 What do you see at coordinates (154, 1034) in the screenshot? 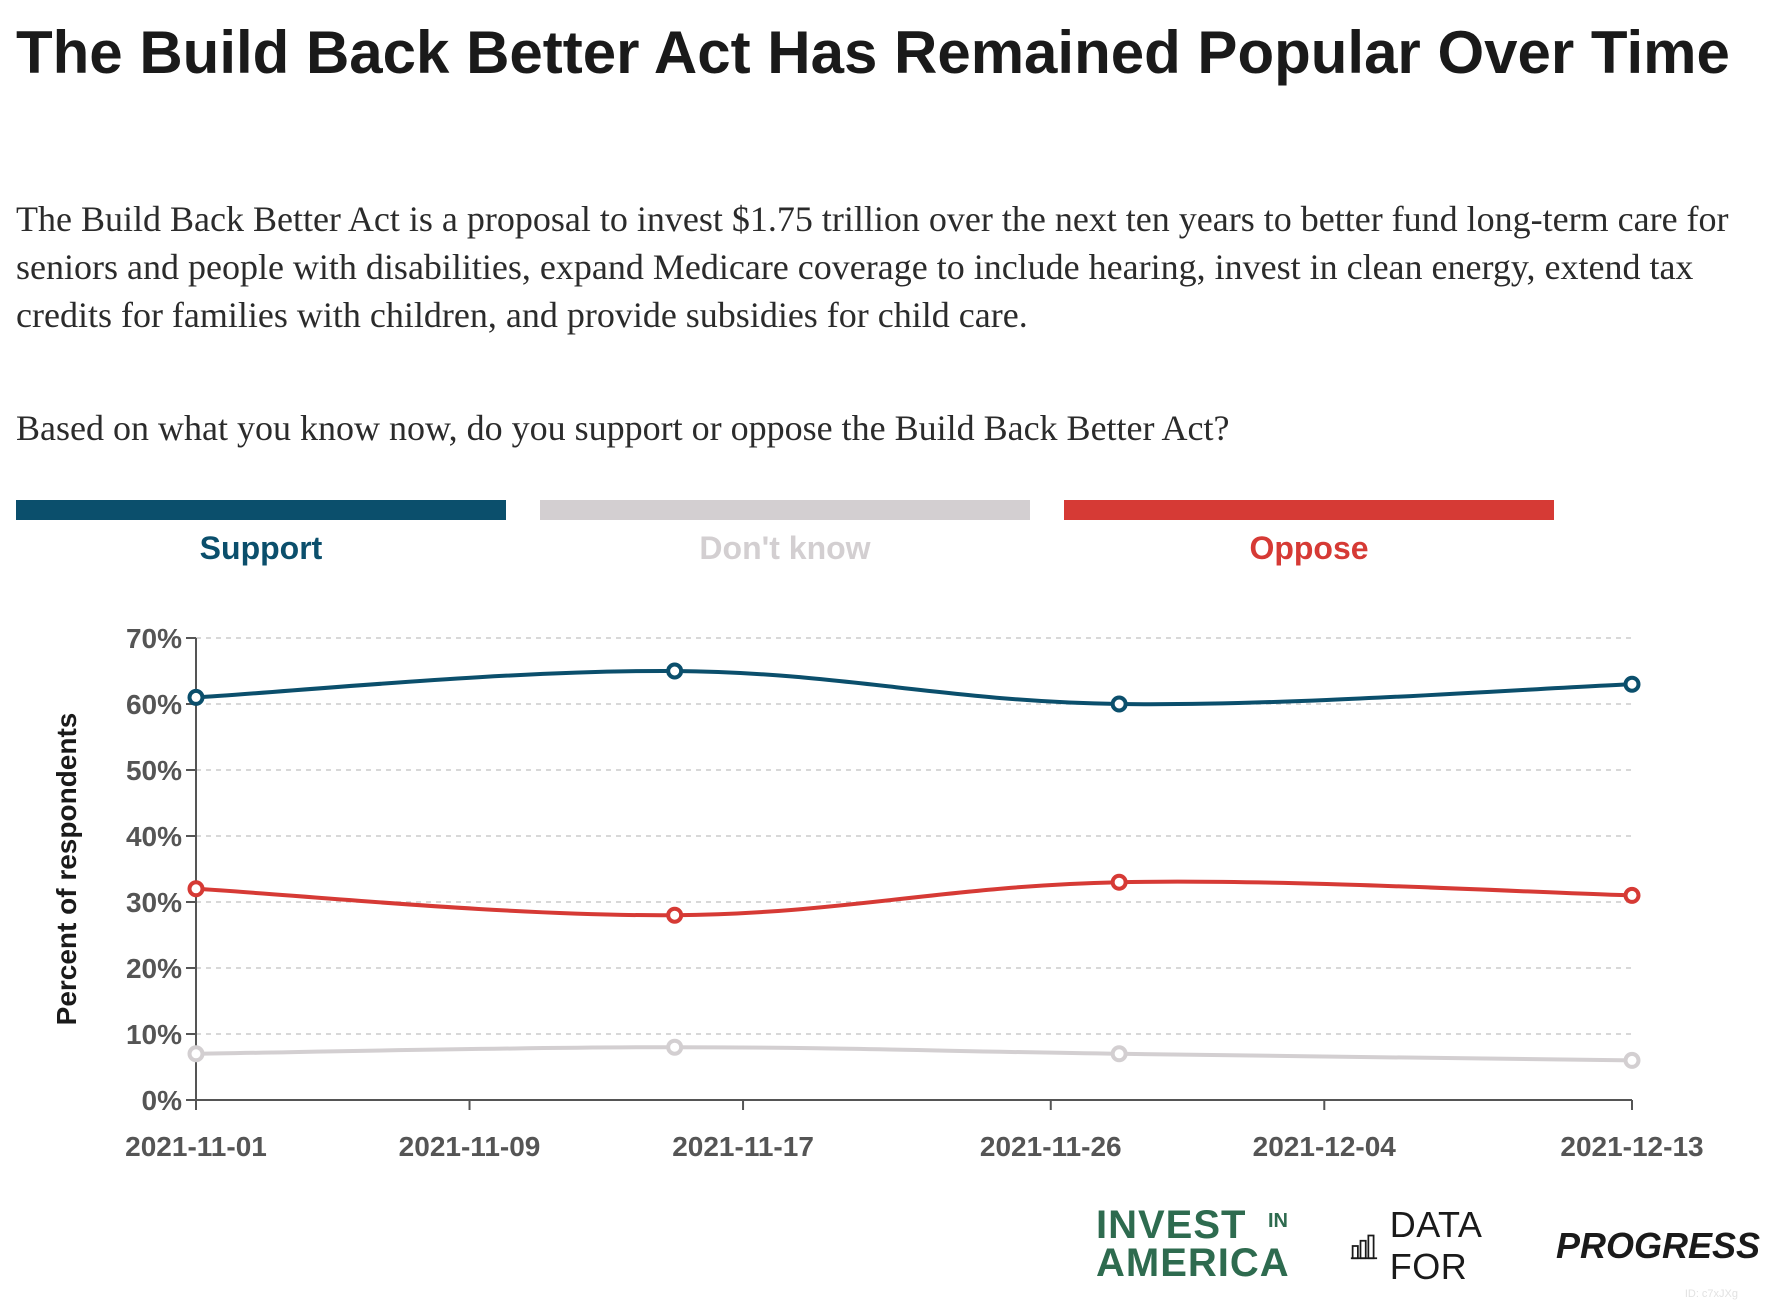
I see `y-tick-label: 10%` at bounding box center [154, 1034].